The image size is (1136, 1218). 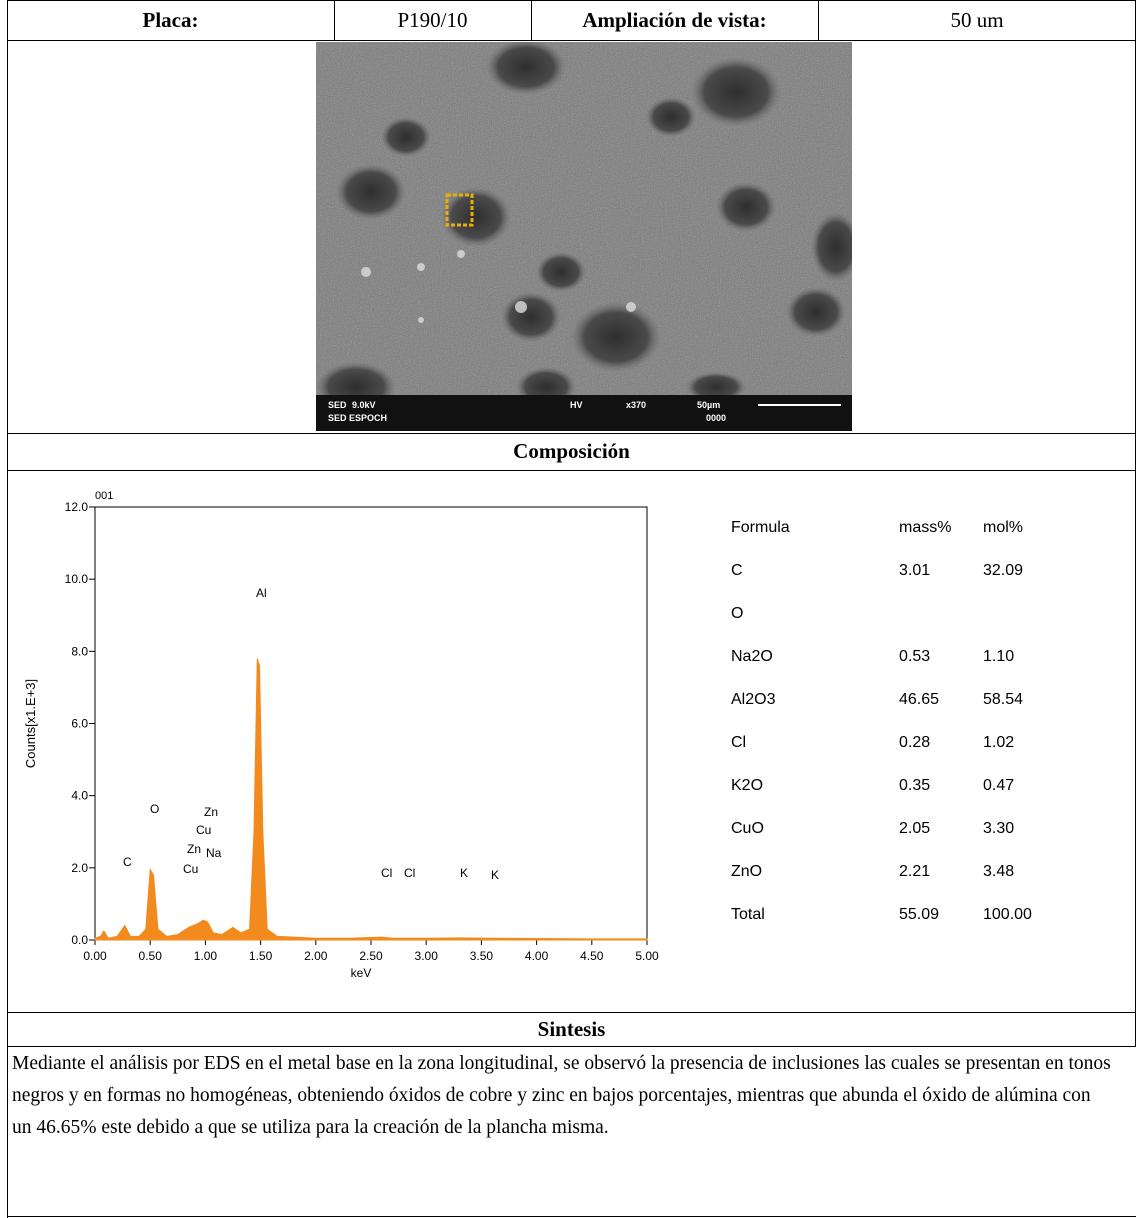 What do you see at coordinates (737, 613) in the screenshot?
I see `table-cell: O` at bounding box center [737, 613].